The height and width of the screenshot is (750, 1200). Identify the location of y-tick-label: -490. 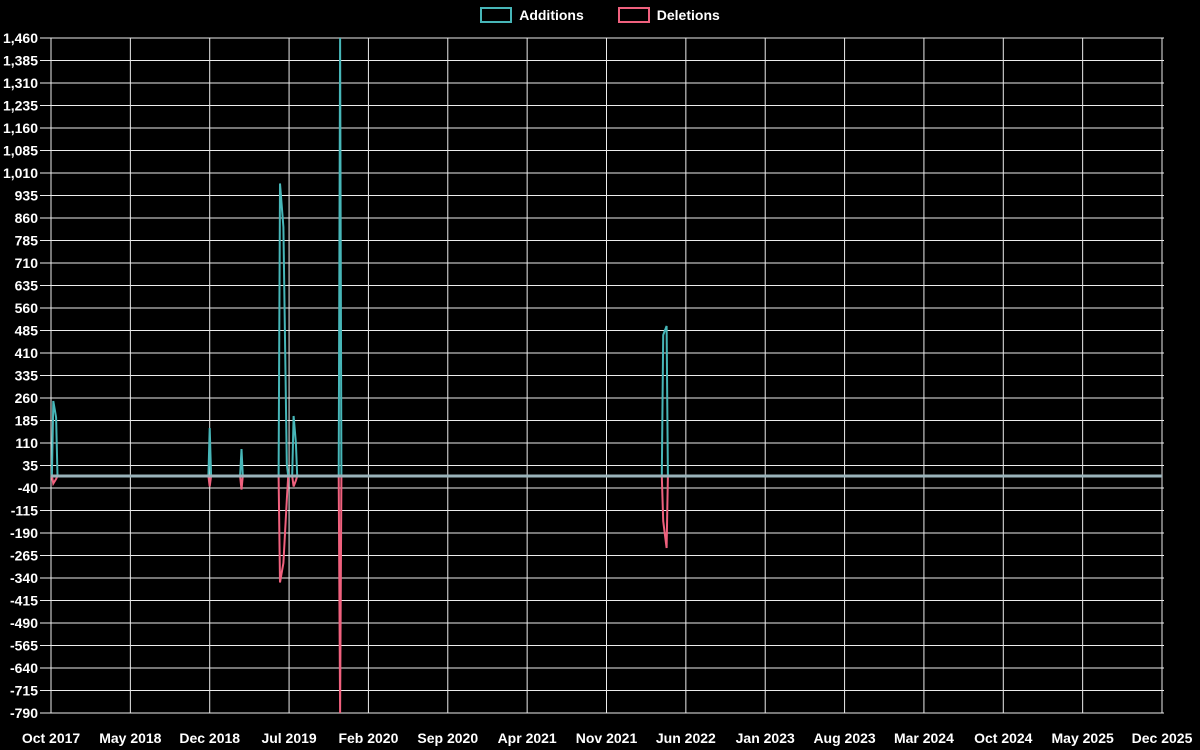
(24, 623).